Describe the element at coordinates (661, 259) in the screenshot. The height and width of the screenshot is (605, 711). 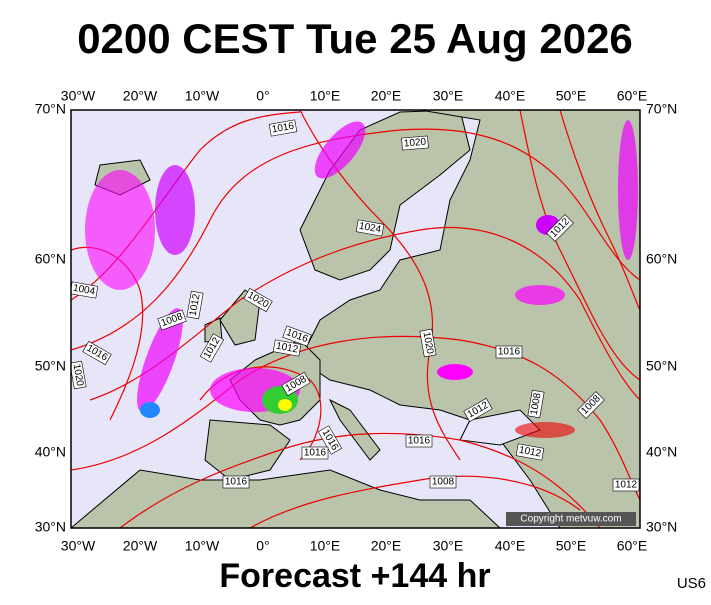
I see `lat-label-right: 60°N` at that location.